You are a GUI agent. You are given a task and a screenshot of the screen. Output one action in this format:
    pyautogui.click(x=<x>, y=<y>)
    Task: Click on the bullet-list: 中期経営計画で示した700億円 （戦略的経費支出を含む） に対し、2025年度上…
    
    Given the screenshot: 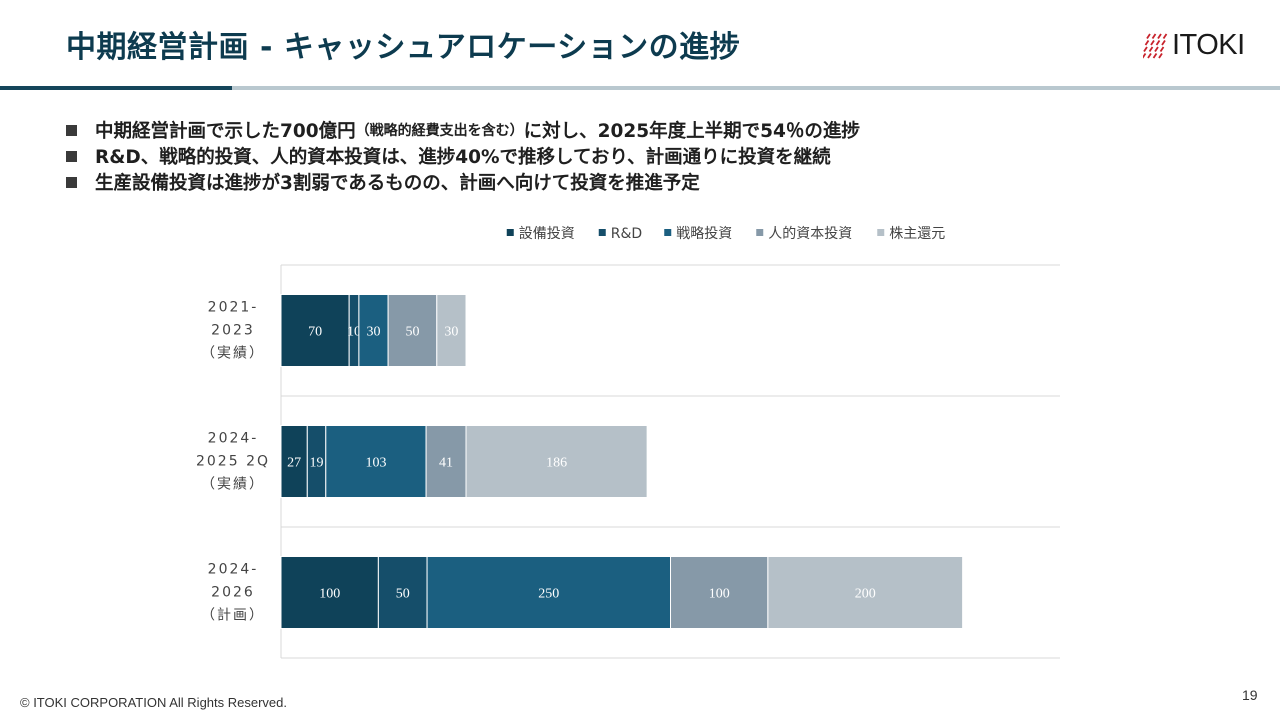 What is the action you would take?
    pyautogui.click(x=463, y=156)
    